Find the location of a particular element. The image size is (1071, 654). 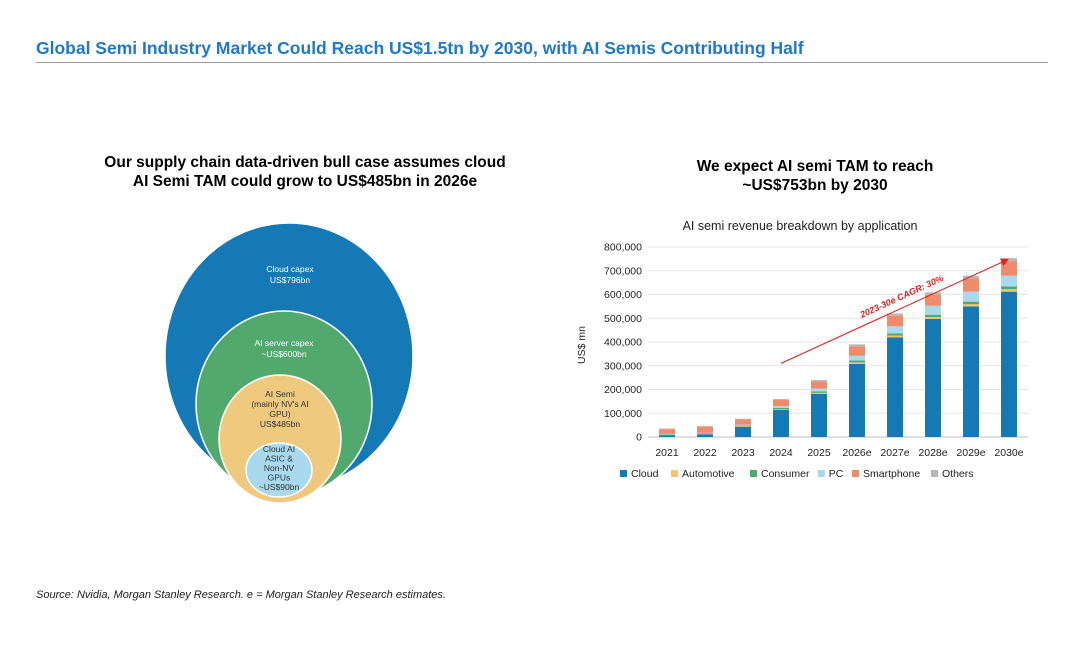

bar-consumer-2027e is located at coordinates (895, 334).